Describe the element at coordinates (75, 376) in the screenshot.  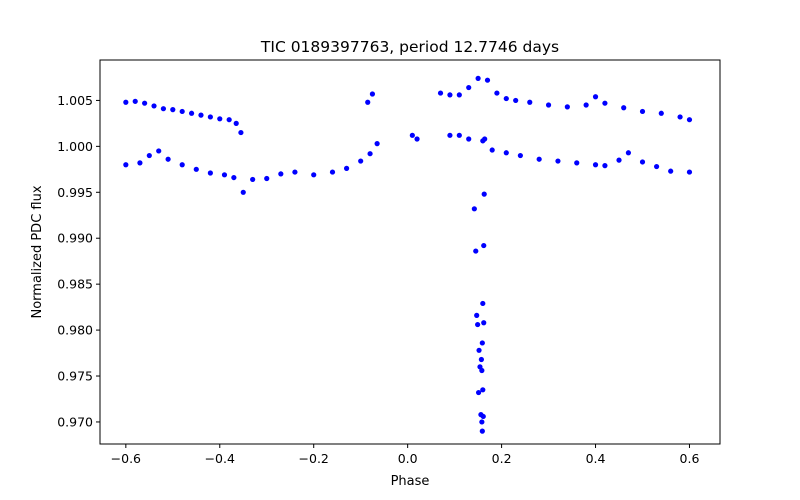
I see `y-tick-label: 0.975` at that location.